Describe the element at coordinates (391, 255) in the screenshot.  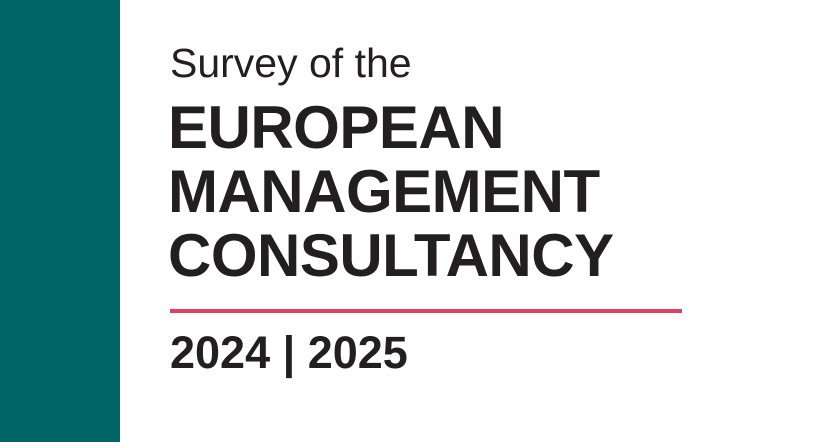
I see `title-line: CONSULTANCY` at that location.